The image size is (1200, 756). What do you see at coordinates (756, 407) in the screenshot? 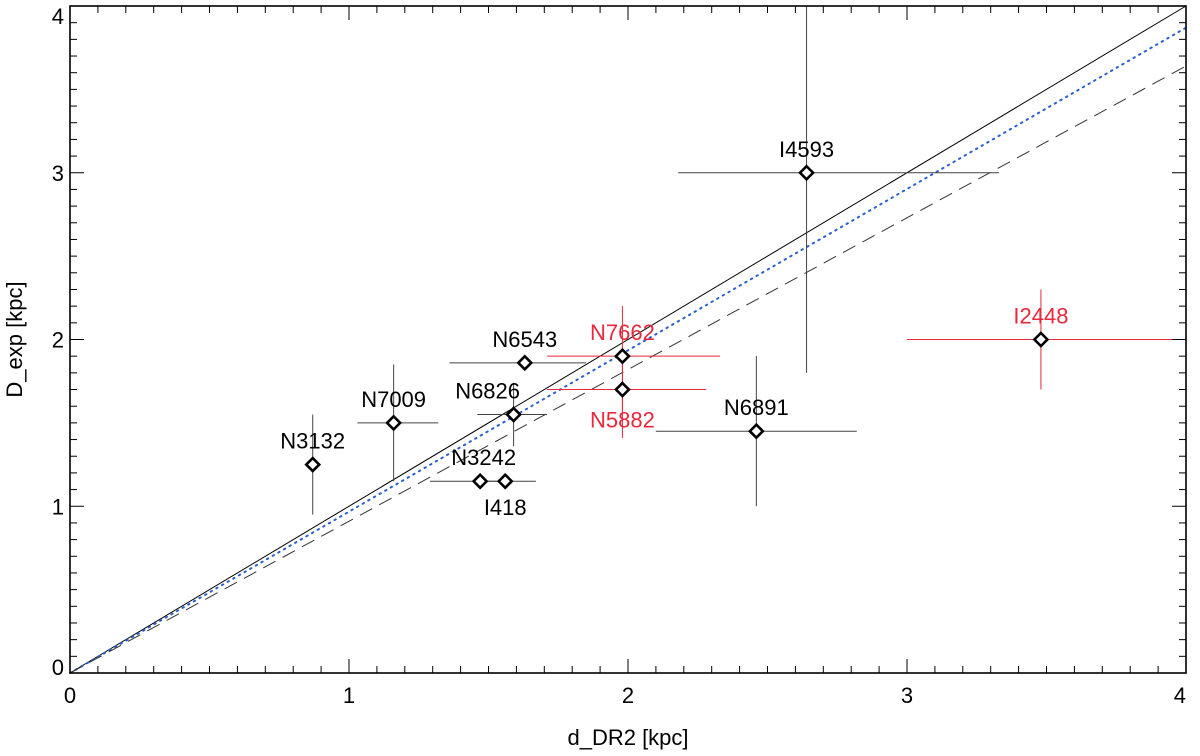
I see `point-label: N6891` at bounding box center [756, 407].